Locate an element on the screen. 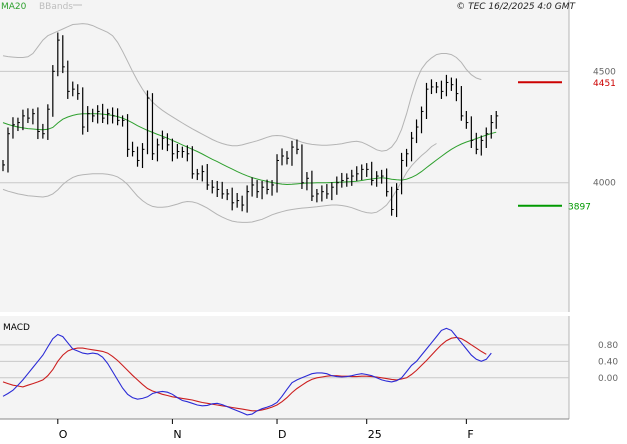 The height and width of the screenshot is (444, 627). ma20-line is located at coordinates (249, 149).